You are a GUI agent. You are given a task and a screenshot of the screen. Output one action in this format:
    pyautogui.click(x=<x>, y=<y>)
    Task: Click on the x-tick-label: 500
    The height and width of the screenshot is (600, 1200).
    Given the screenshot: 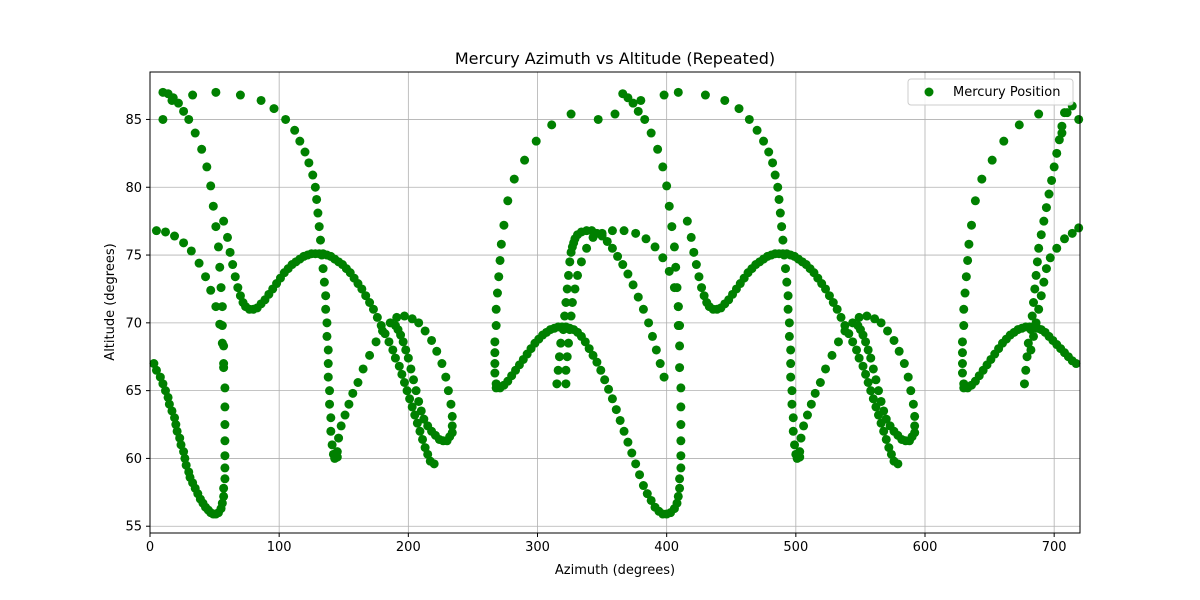 What is the action you would take?
    pyautogui.click(x=795, y=547)
    